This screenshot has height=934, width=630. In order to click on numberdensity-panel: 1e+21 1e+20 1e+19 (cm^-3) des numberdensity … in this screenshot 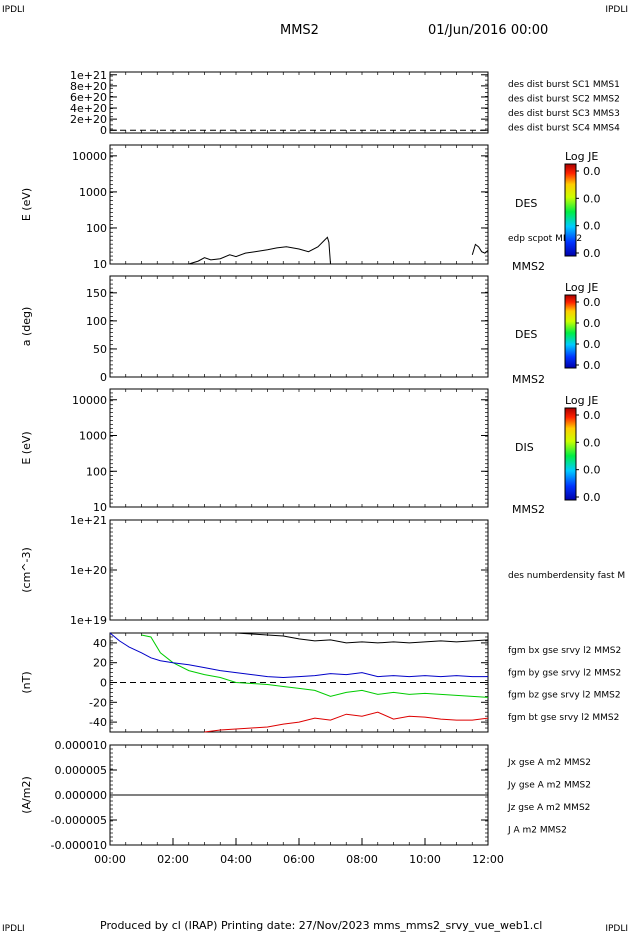, I will do `click(322, 570)`.